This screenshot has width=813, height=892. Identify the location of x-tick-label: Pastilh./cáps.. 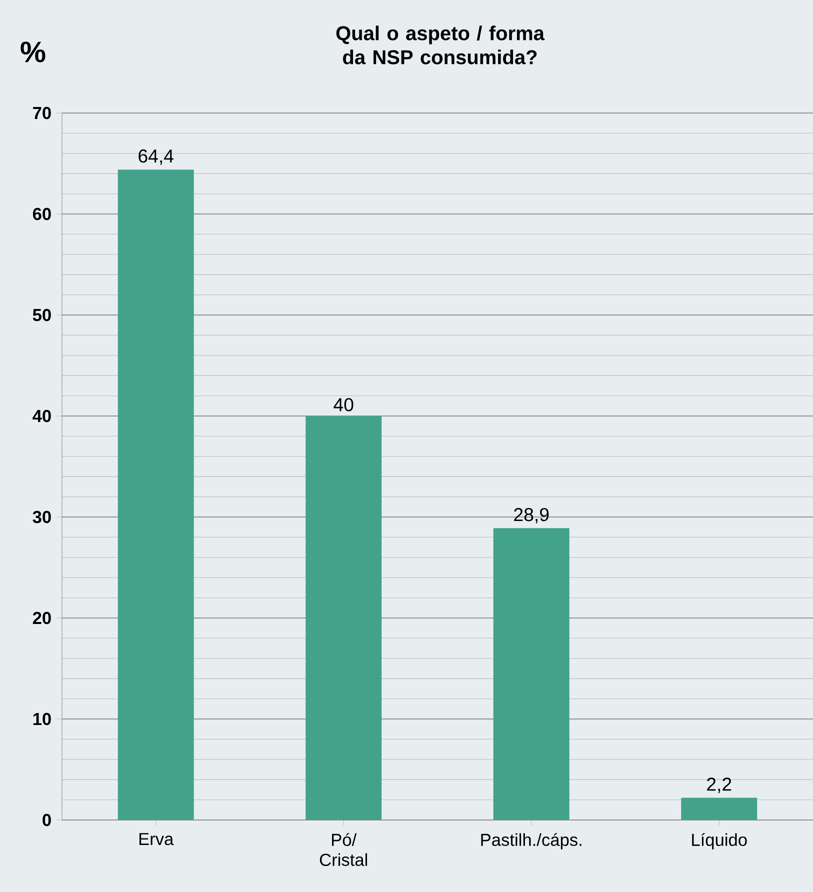
(531, 841).